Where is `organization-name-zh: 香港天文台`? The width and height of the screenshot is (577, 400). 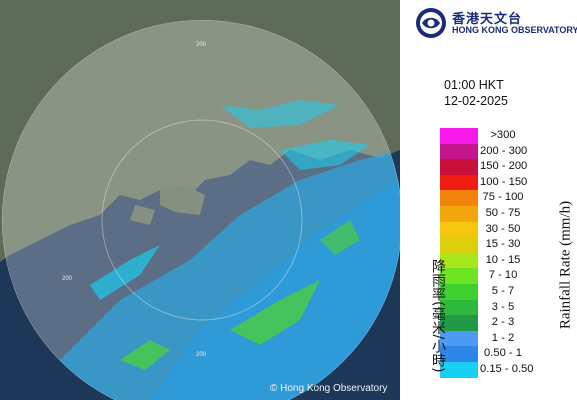
organization-name-zh: 香港天文台 is located at coordinates (487, 19).